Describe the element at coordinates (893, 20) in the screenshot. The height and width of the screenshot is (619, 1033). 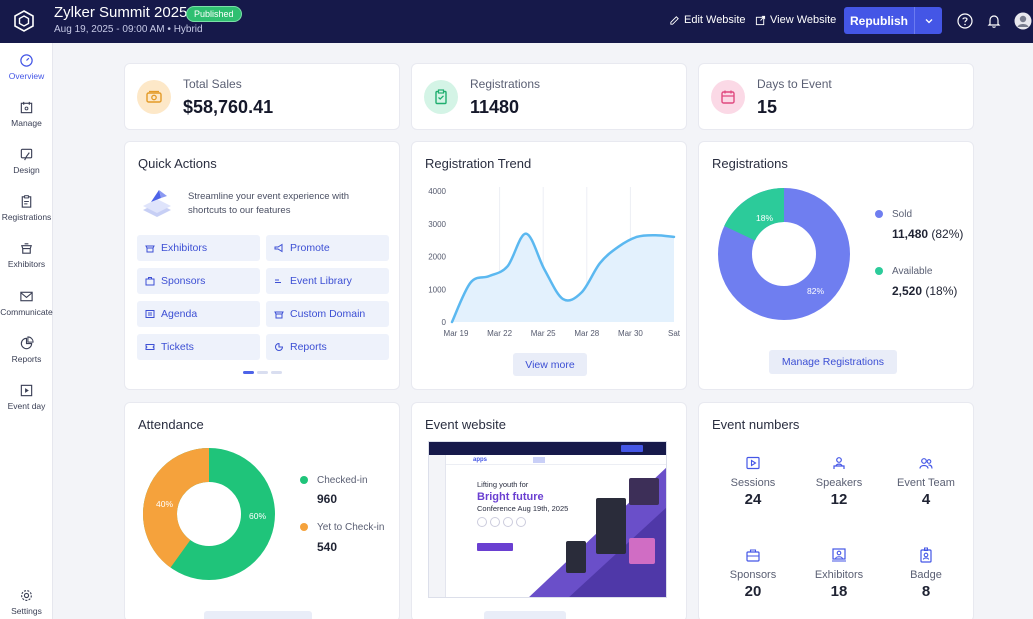
I see `republish-button: Republish` at that location.